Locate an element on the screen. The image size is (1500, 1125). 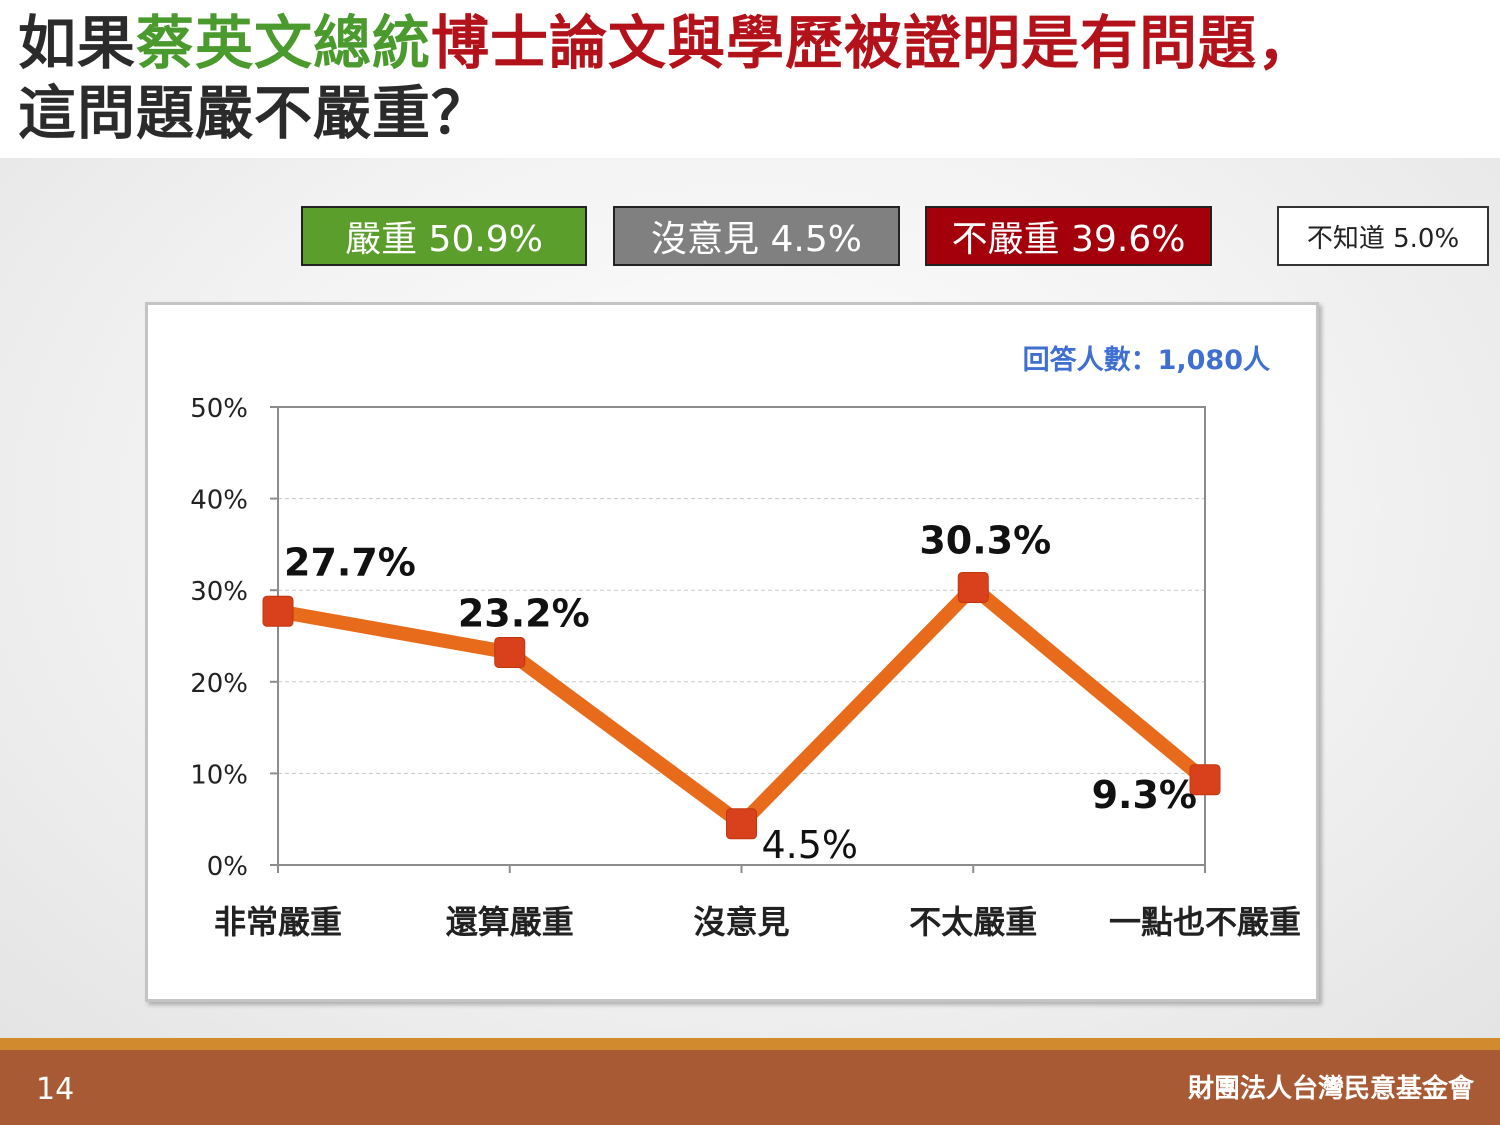
y-tick-label-40: 40% is located at coordinates (219, 501).